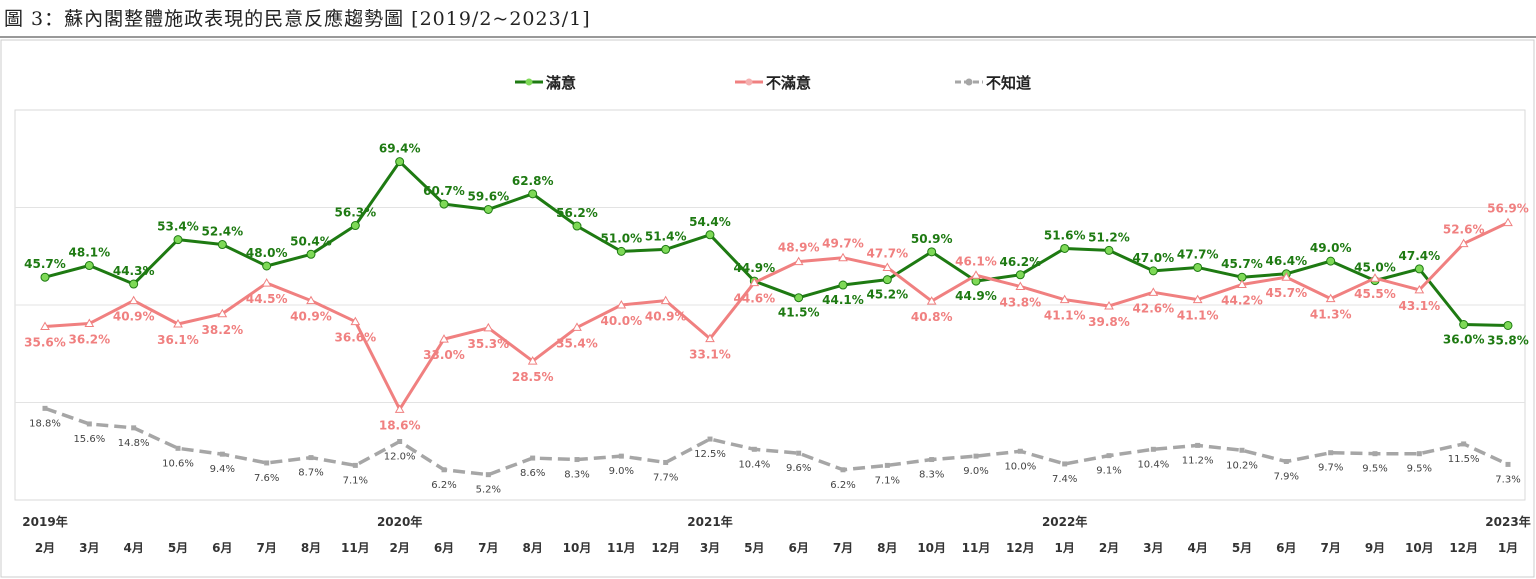 This screenshot has width=1536, height=579. What do you see at coordinates (1464, 340) in the screenshot?
I see `data-label: 36.0%` at bounding box center [1464, 340].